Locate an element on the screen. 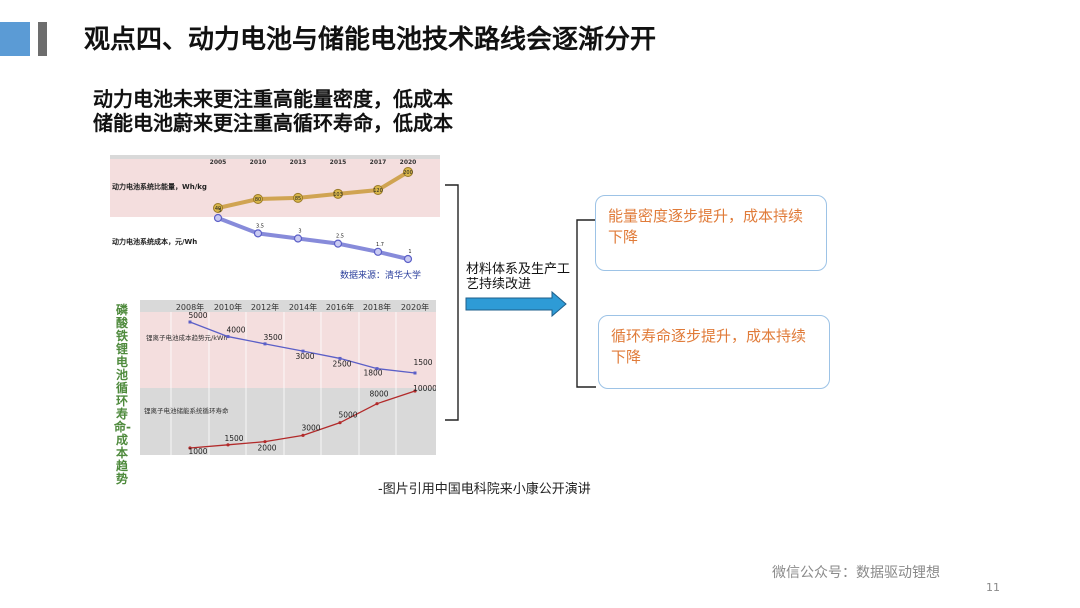 This screenshot has width=1080, height=608. cost-value: 1 is located at coordinates (409, 252).